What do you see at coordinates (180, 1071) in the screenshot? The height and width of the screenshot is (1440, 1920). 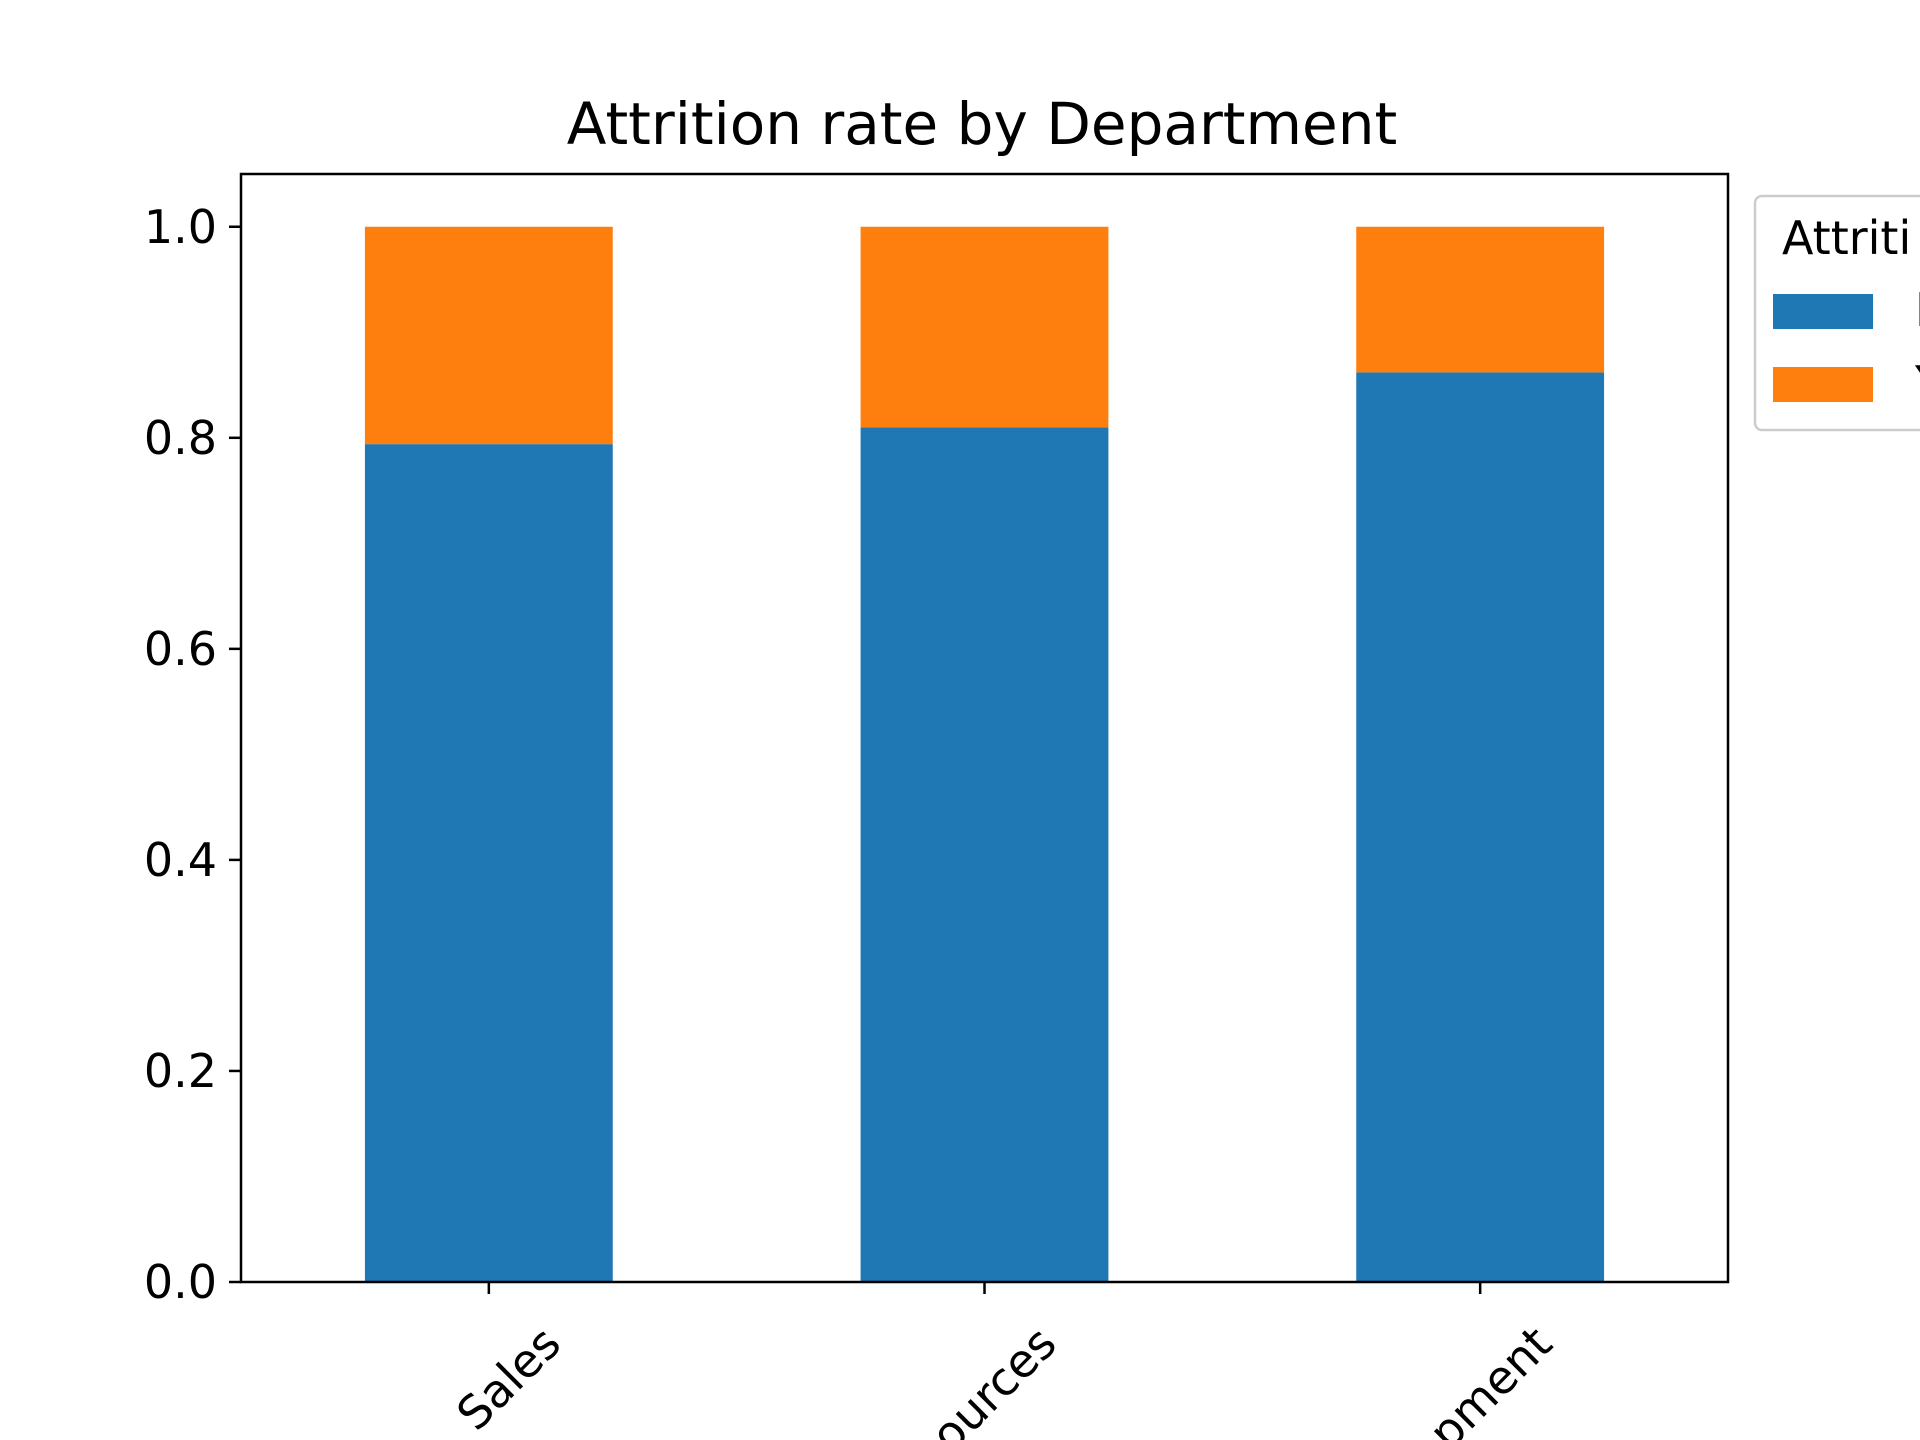 I see `y-tick-label: 0.2` at bounding box center [180, 1071].